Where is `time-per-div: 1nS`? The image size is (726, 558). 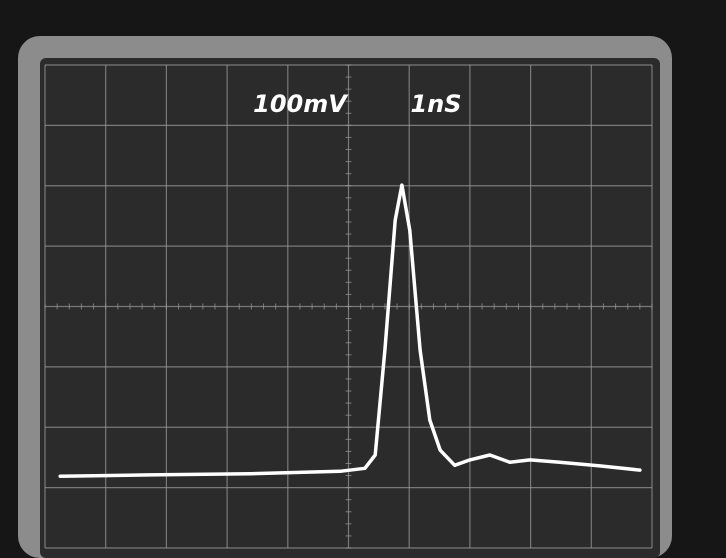
time-per-div: 1nS is located at coordinates (435, 104).